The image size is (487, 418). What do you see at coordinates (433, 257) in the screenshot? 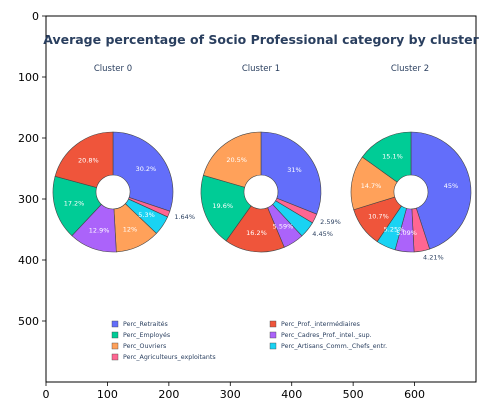
I see `pie-data-label: 4.21%` at bounding box center [433, 257].